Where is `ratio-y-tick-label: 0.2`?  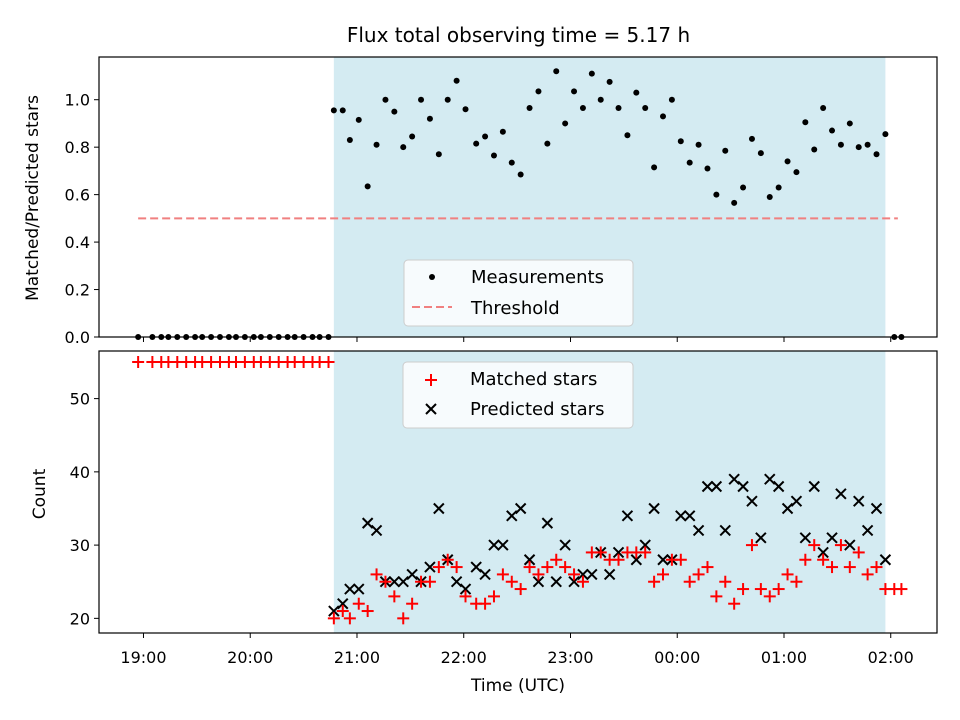 ratio-y-tick-label: 0.2 is located at coordinates (77, 290).